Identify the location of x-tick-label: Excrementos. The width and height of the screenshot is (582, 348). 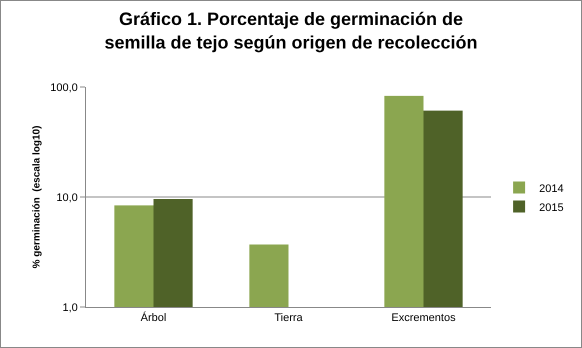
(423, 318).